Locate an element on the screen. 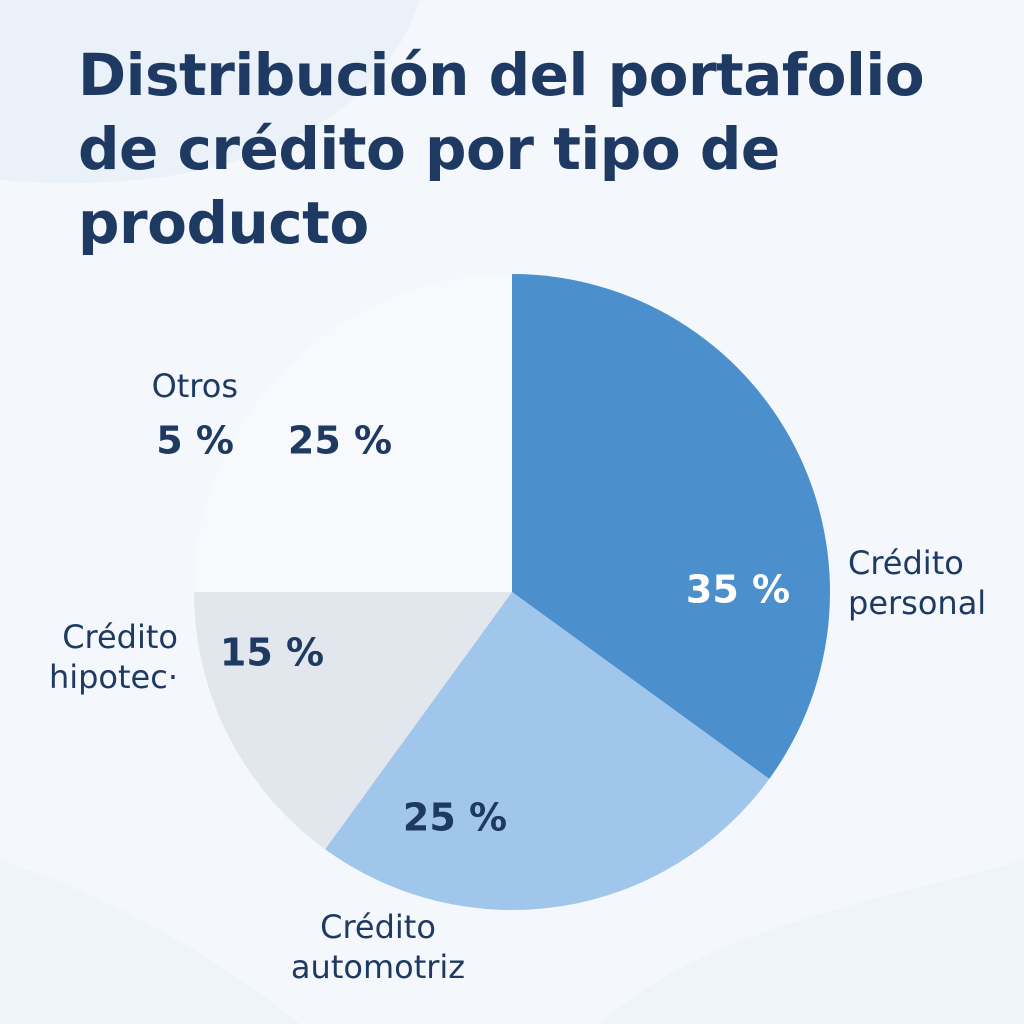 Image resolution: width=1024 pixels, height=1024 pixels. others-extra-value-label: 5 % is located at coordinates (195, 441).